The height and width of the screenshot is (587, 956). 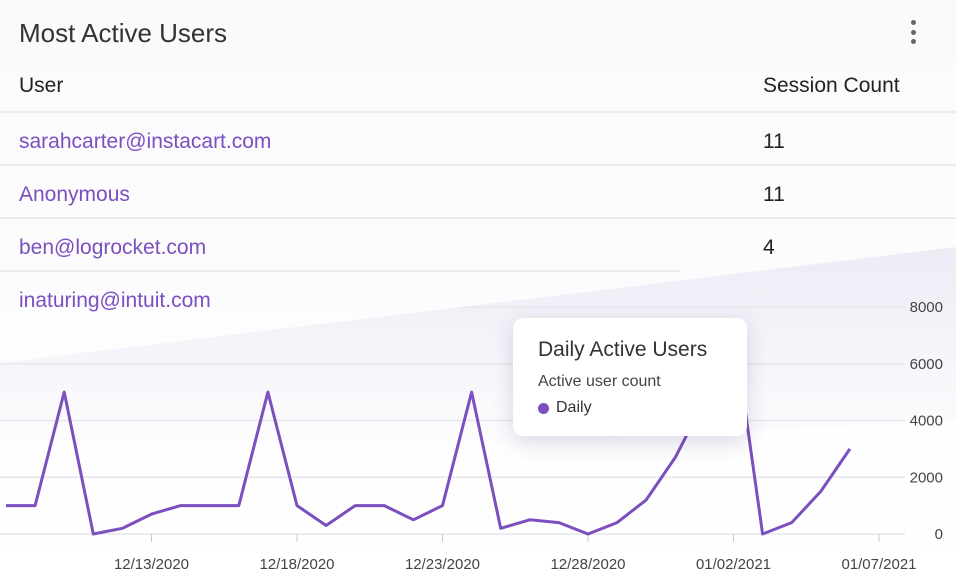 I want to click on y-tick-label: 2000, so click(x=926, y=477).